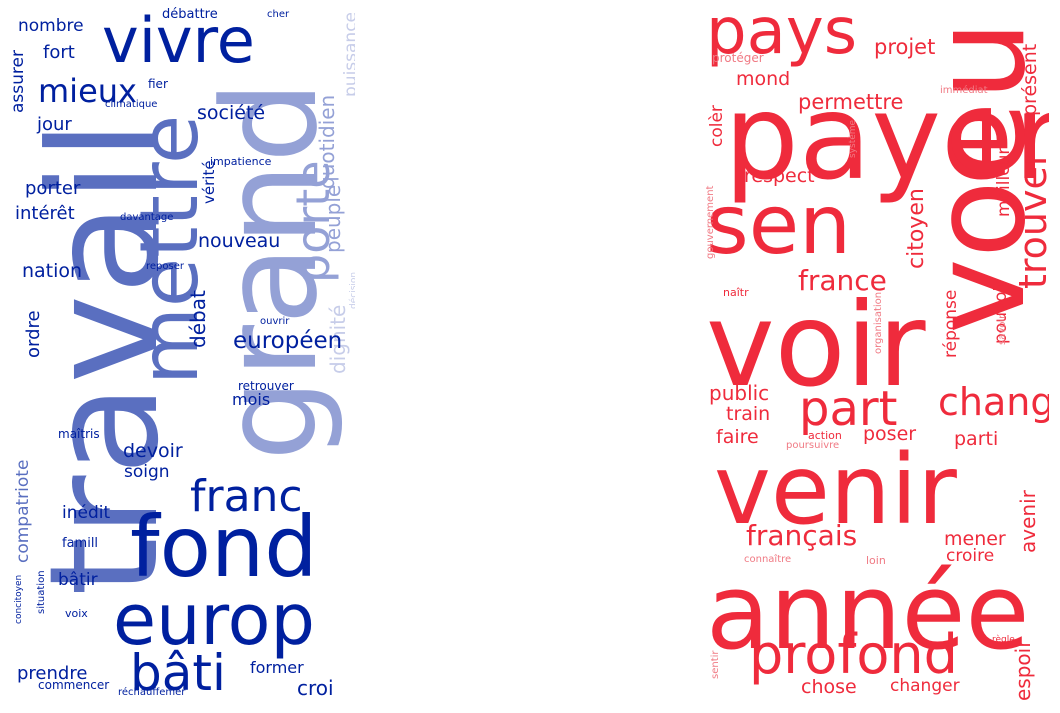  I want to click on right-word-sentir: sentir, so click(715, 664).